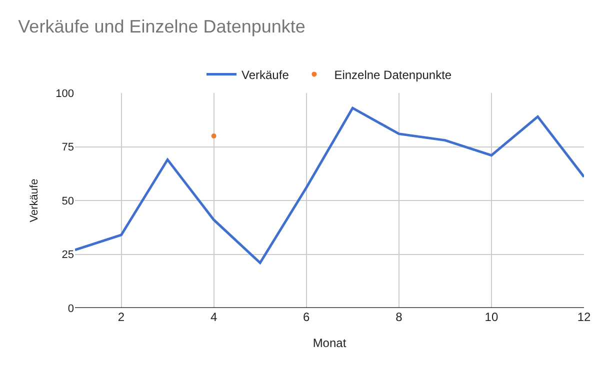 The height and width of the screenshot is (373, 606). What do you see at coordinates (68, 148) in the screenshot?
I see `y-tick-label: 75` at bounding box center [68, 148].